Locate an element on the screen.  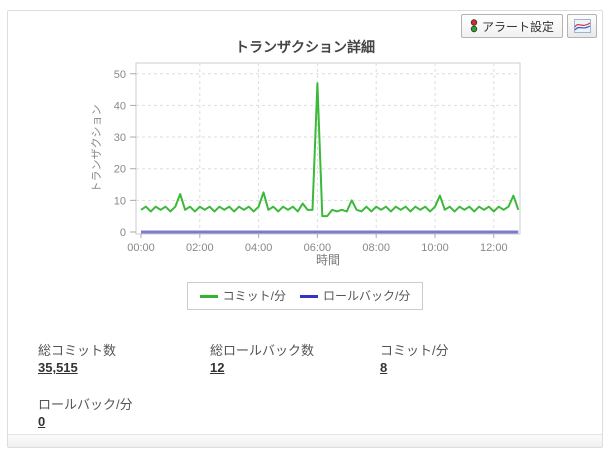
panel-footer is located at coordinates (305, 440).